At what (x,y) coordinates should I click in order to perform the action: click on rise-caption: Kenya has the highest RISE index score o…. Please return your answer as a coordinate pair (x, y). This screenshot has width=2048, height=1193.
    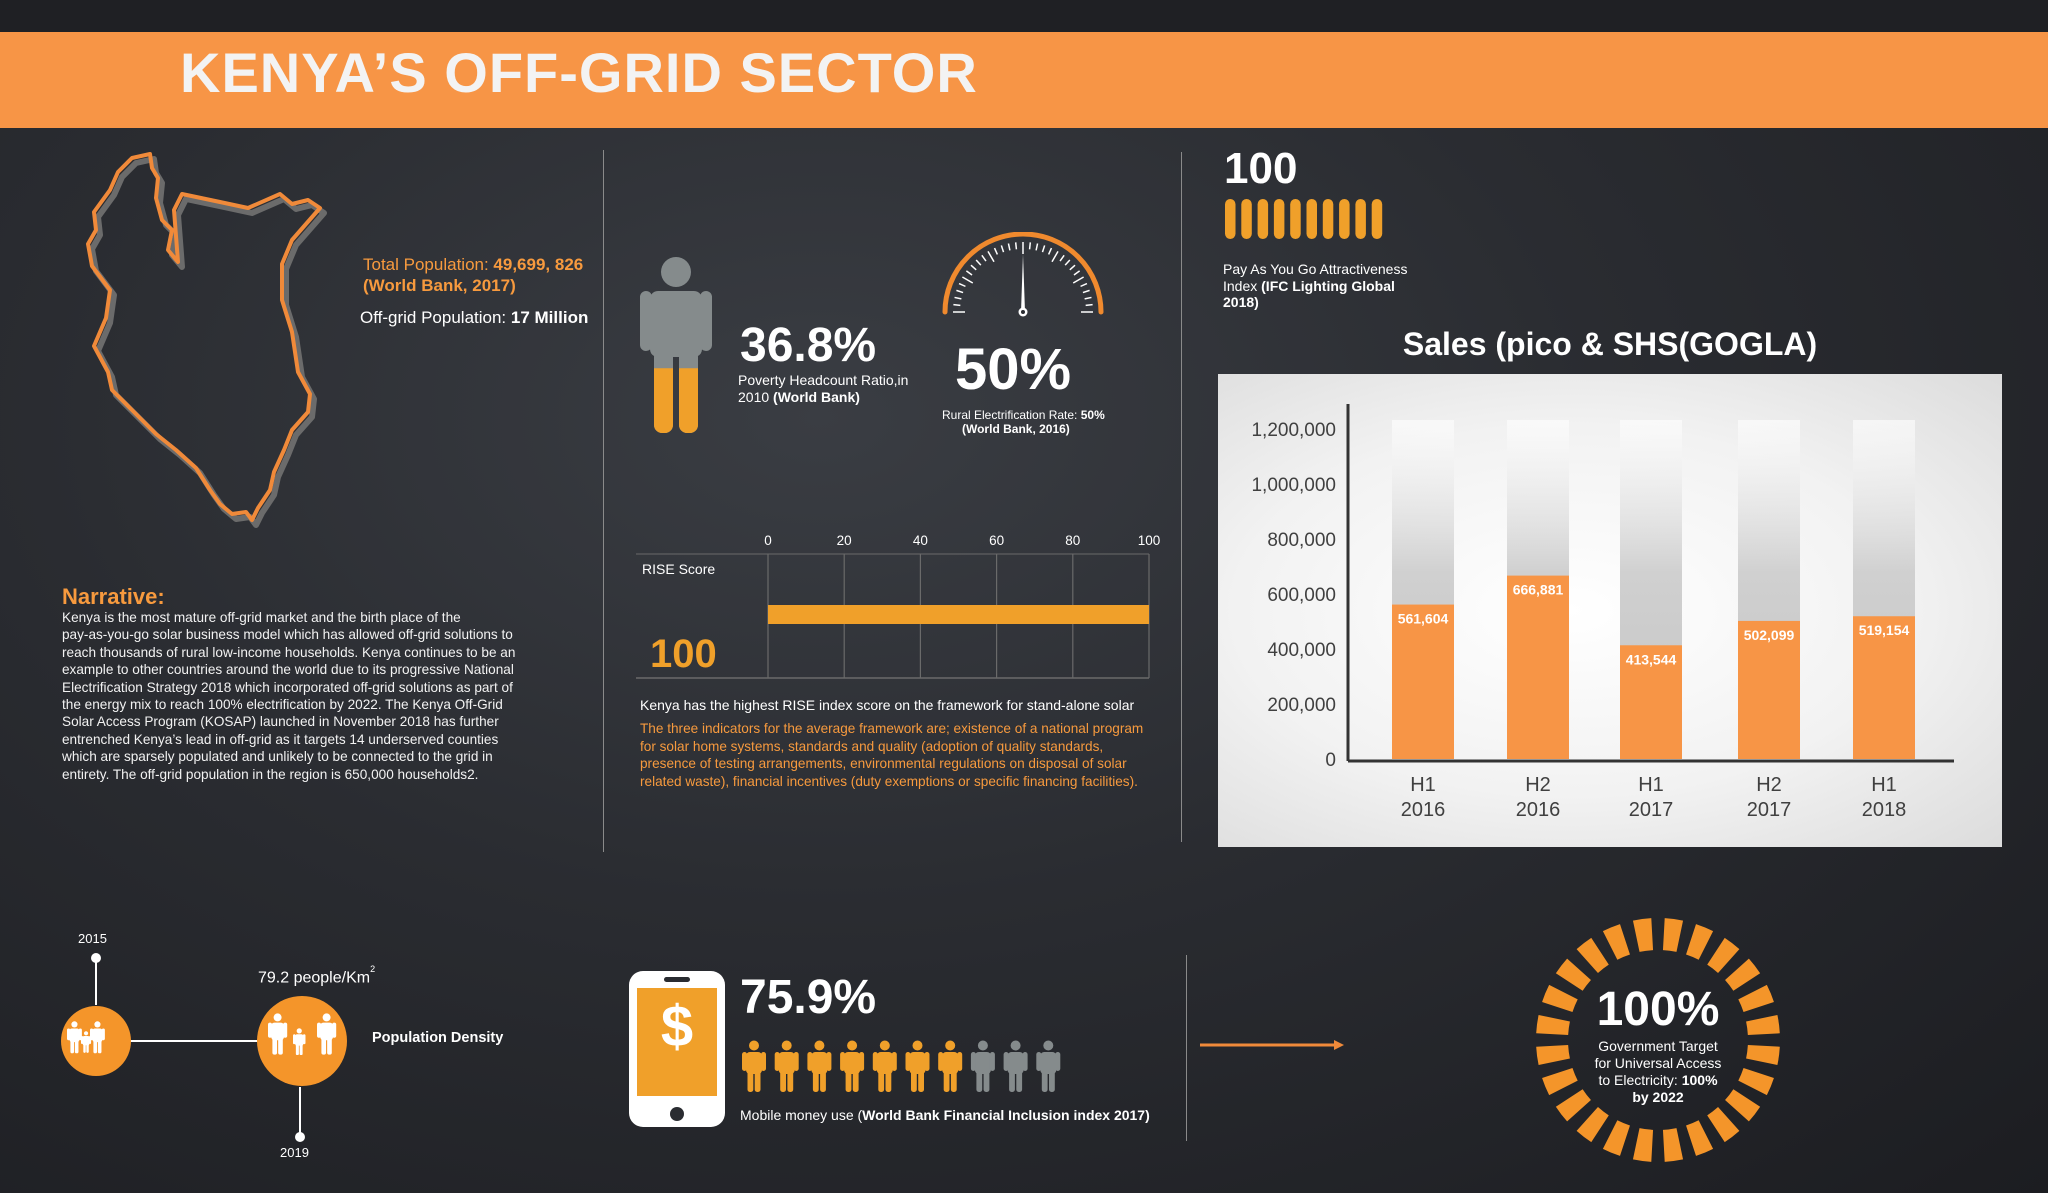
    Looking at the image, I should click on (887, 705).